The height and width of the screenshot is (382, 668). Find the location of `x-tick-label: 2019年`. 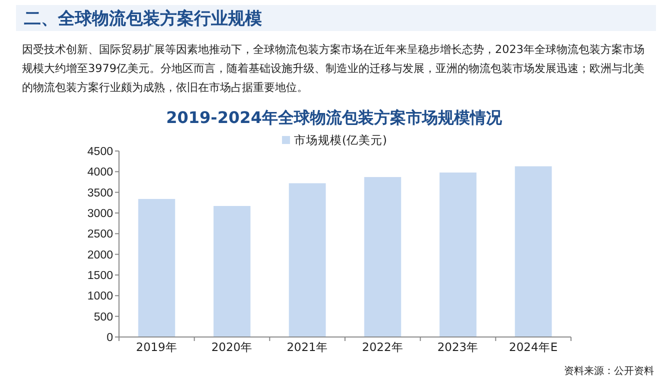

x-tick-label: 2019年 is located at coordinates (157, 347).